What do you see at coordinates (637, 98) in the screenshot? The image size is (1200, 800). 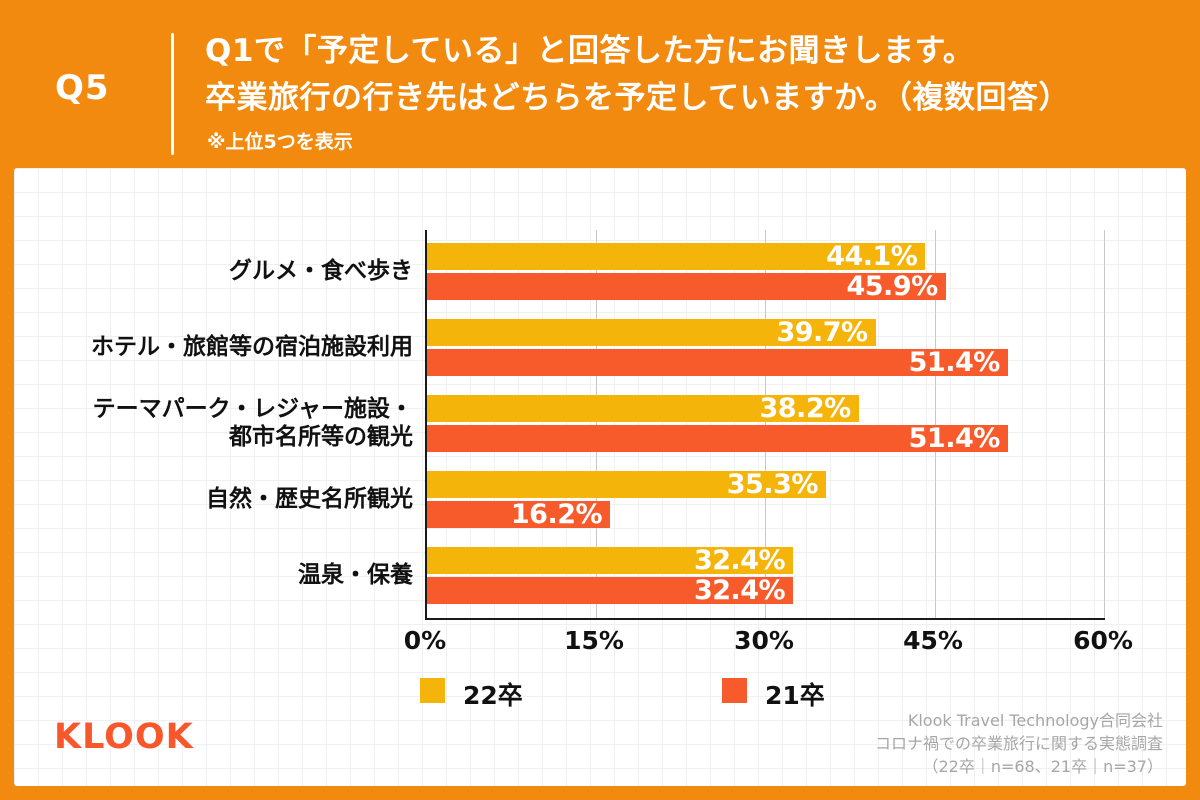 I see `question-title-line2: 卒業旅行の行き先はどちらを予定していますか。（複数回答）` at bounding box center [637, 98].